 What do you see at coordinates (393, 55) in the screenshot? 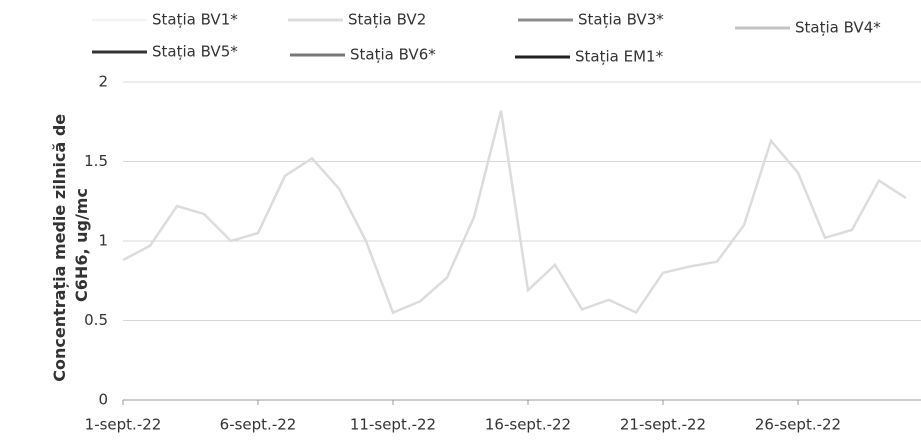
I see `legend-label: Stația BV6*` at bounding box center [393, 55].